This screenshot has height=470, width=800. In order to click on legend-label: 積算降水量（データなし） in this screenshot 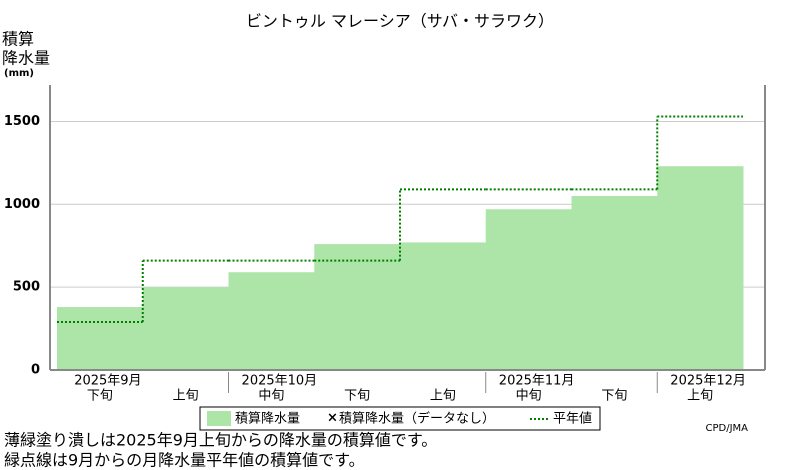, I will do `click(417, 419)`.